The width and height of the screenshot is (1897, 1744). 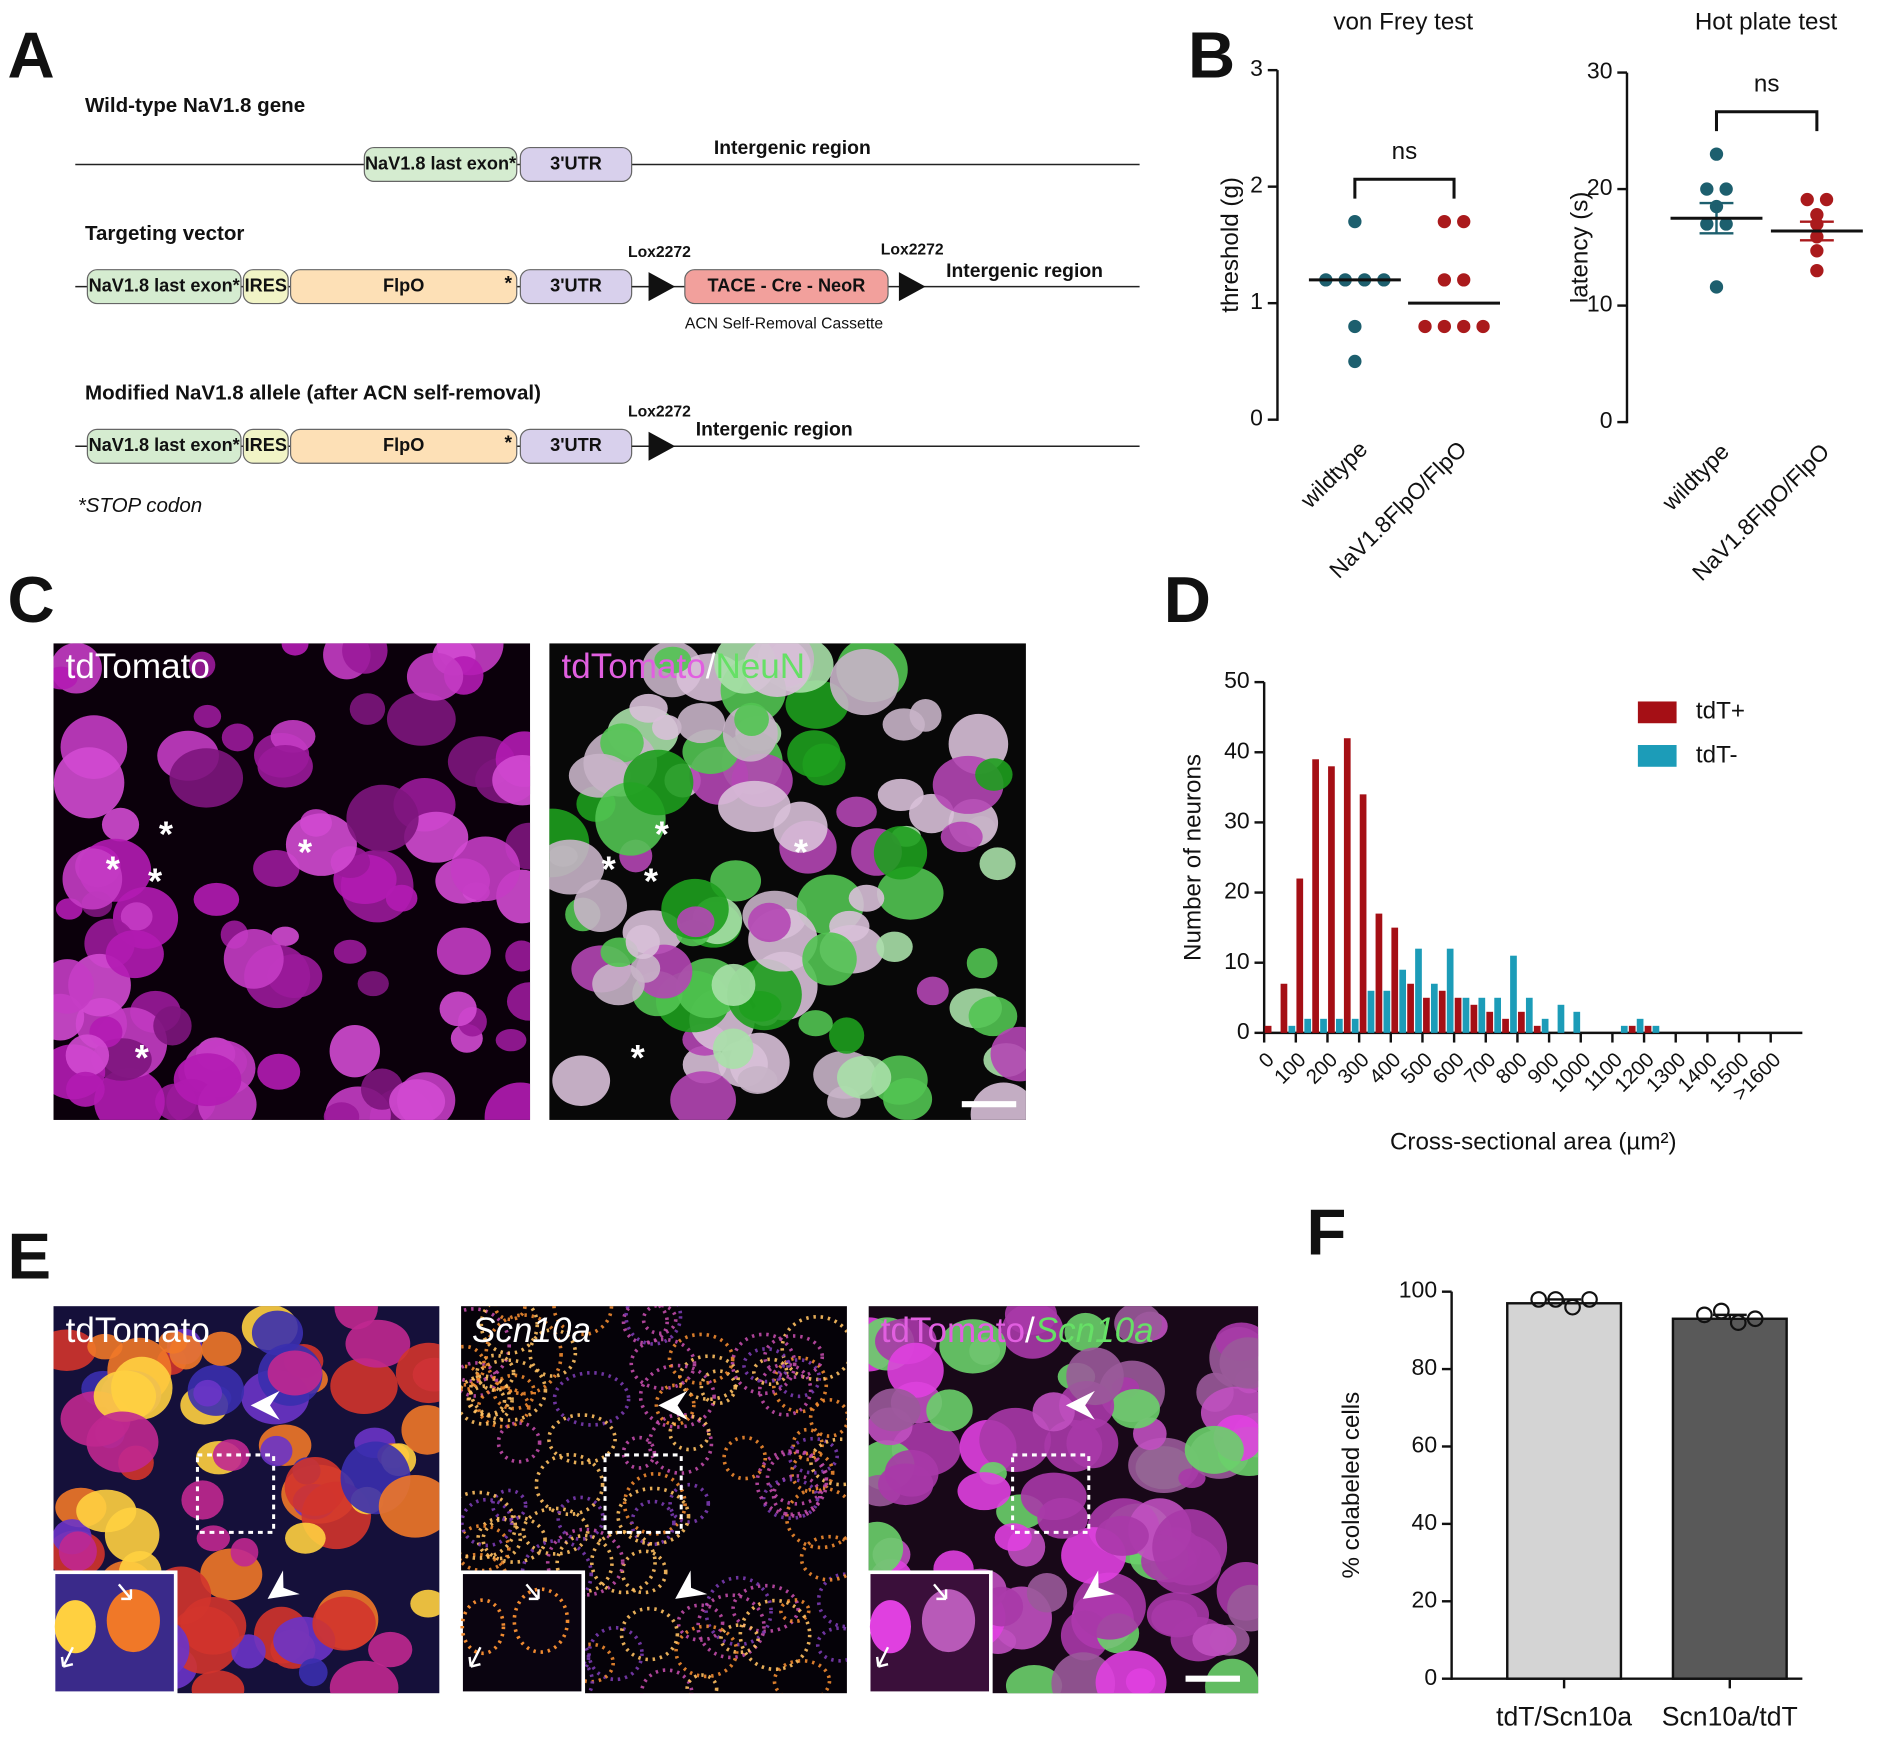 I want to click on image-label-part: Scn10a, so click(x=531, y=1330).